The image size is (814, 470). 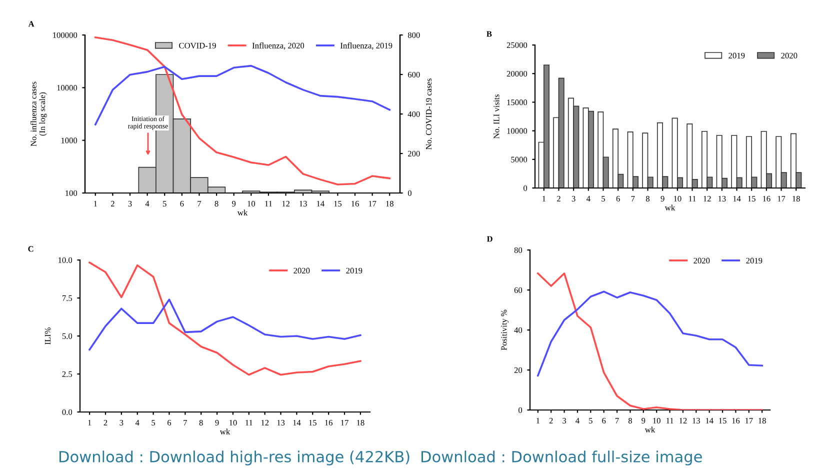 What do you see at coordinates (72, 193) in the screenshot?
I see `y-tick-label: 100` at bounding box center [72, 193].